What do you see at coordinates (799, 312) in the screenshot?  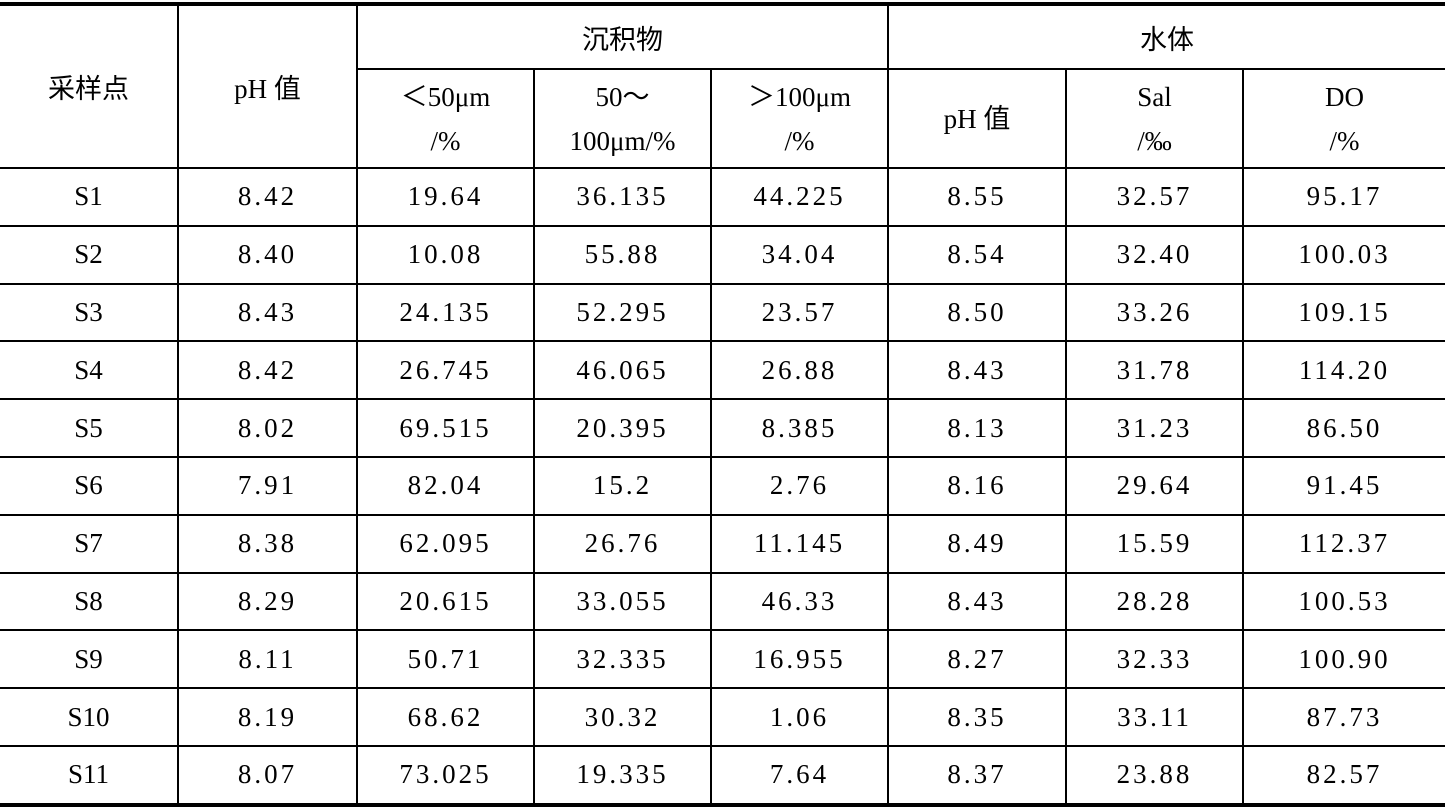 I see `cell-gt100: 23.57` at bounding box center [799, 312].